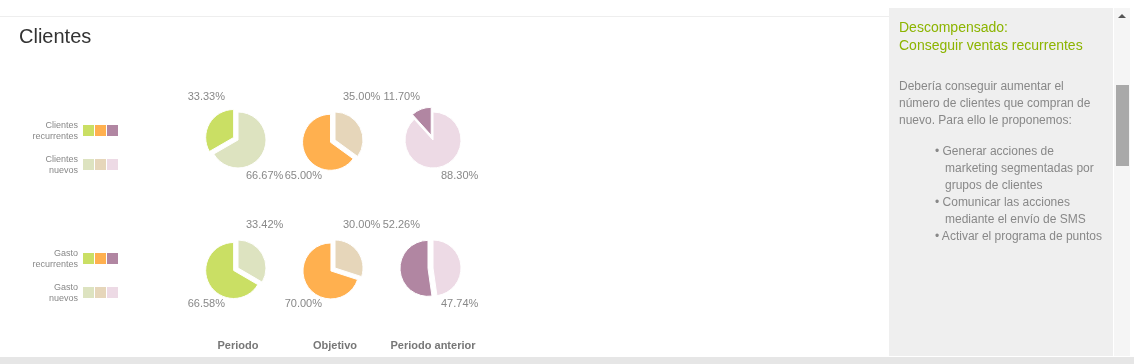 The image size is (1134, 364). What do you see at coordinates (265, 224) in the screenshot?
I see `data-label: 33.42%` at bounding box center [265, 224].